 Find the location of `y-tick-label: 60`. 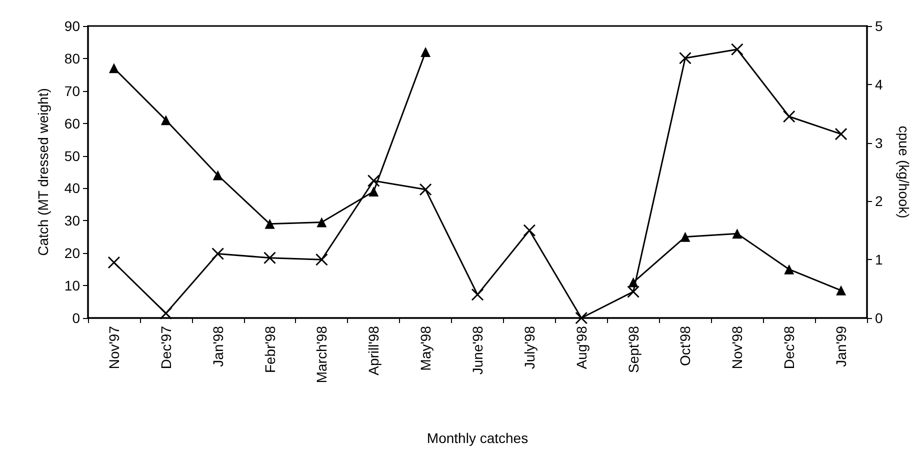

y-tick-label: 60 is located at coordinates (72, 123).